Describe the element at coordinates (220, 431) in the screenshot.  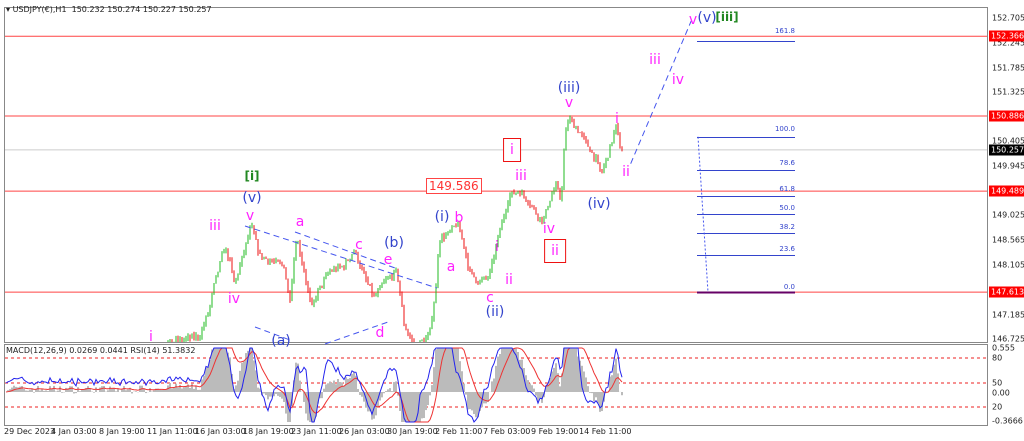
I see `time-tick: 16 Jan 03:00` at that location.